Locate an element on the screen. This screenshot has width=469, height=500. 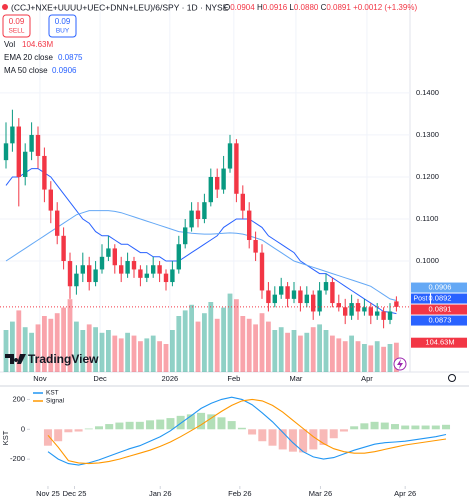
price-tag-value: 0.0873 is located at coordinates (440, 320).